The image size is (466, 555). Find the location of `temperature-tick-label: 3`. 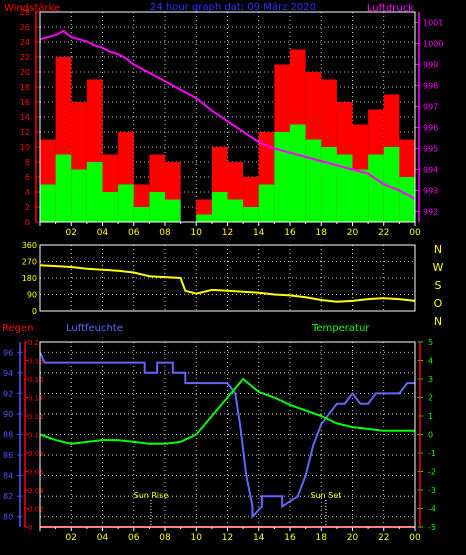

temperature-tick-label: 3 is located at coordinates (430, 379).